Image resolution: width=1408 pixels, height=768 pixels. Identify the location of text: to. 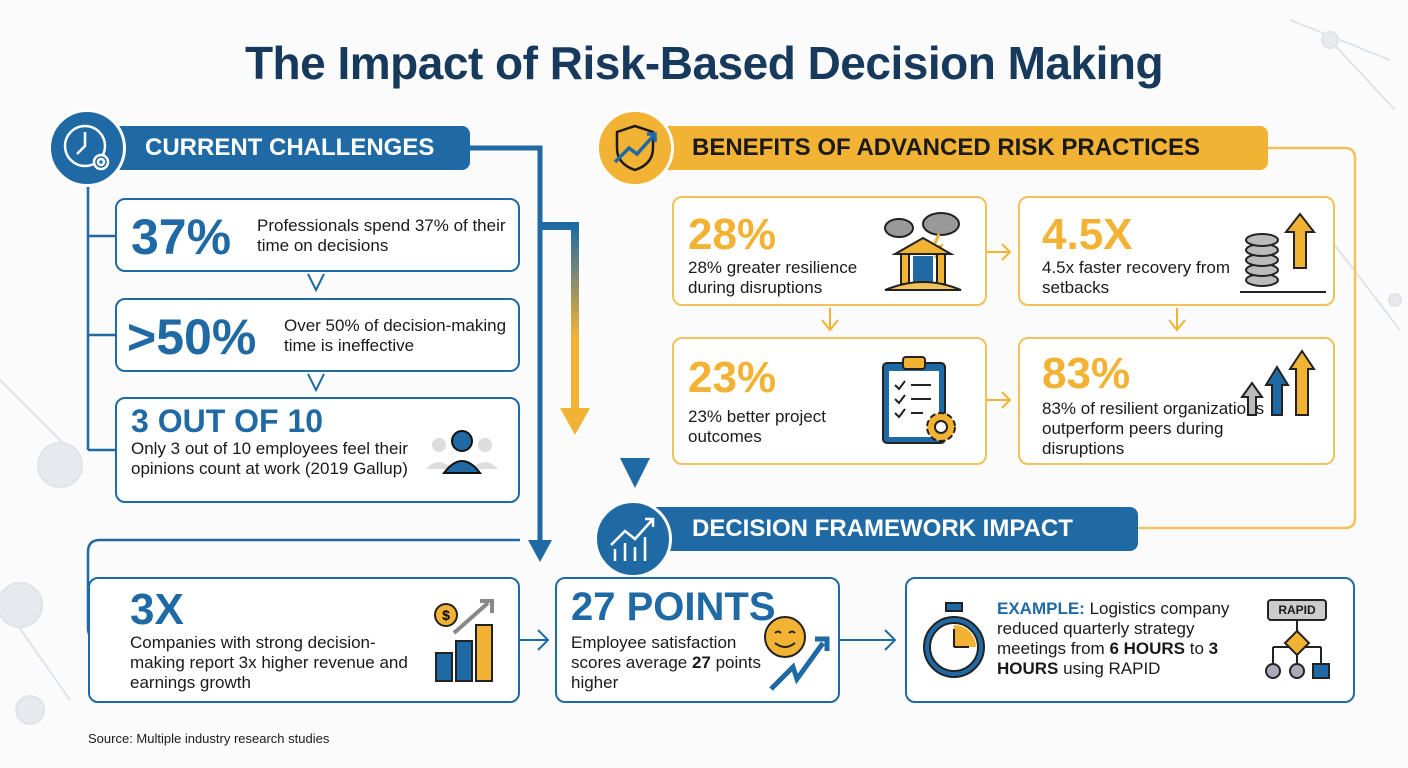
(1197, 648).